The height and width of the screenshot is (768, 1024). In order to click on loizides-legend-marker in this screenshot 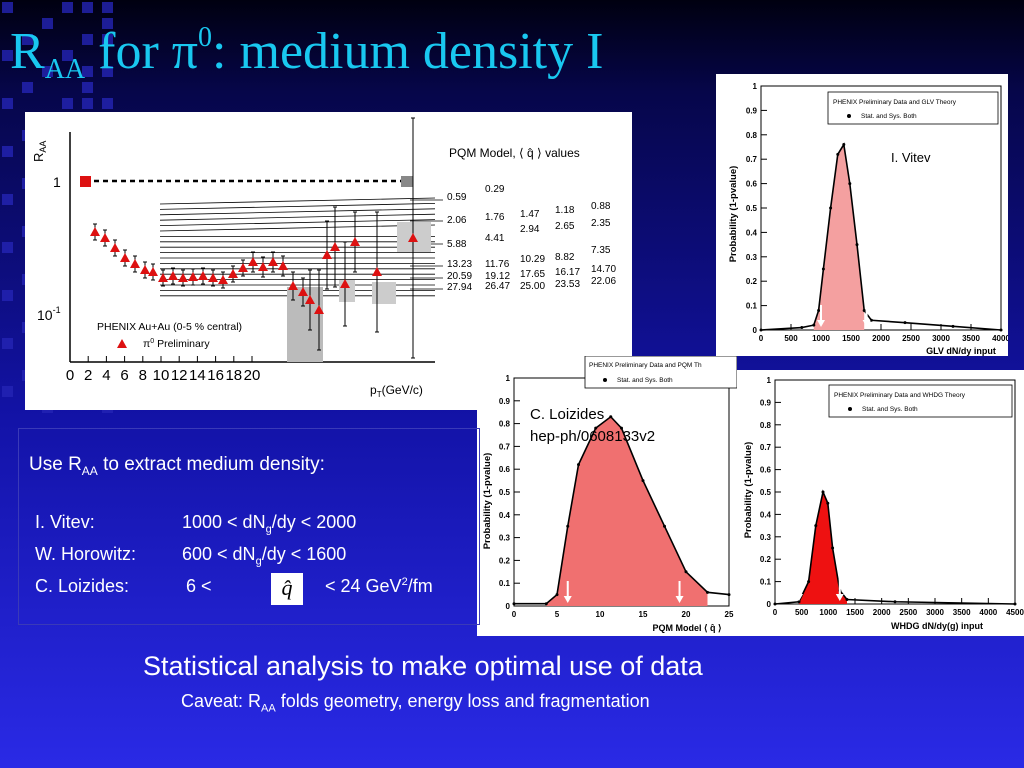, I will do `click(605, 380)`.